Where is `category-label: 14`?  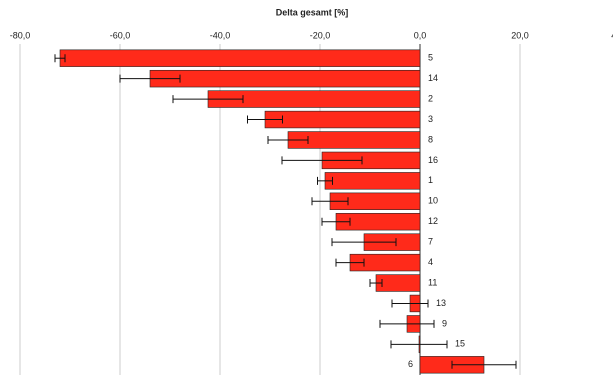 category-label: 14 is located at coordinates (433, 78).